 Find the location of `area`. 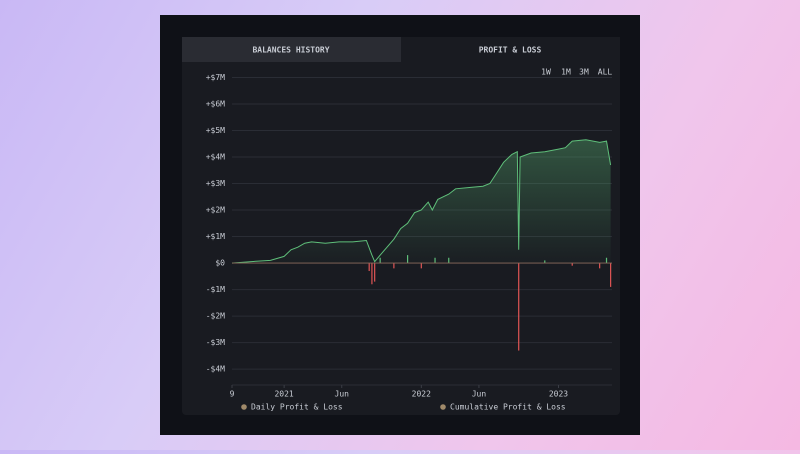

area is located at coordinates (421, 201).